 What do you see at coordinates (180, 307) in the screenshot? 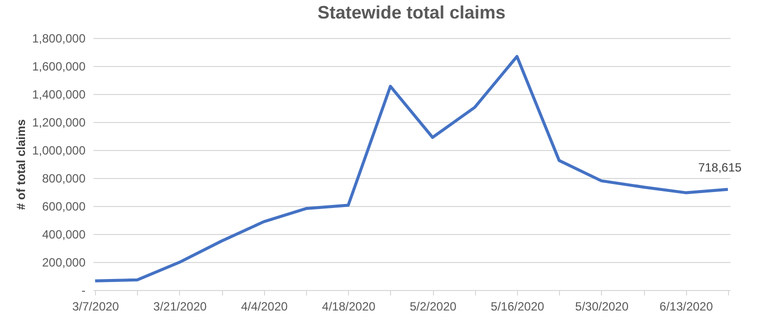
I see `x-tick-label: 3/21/2020` at bounding box center [180, 307].